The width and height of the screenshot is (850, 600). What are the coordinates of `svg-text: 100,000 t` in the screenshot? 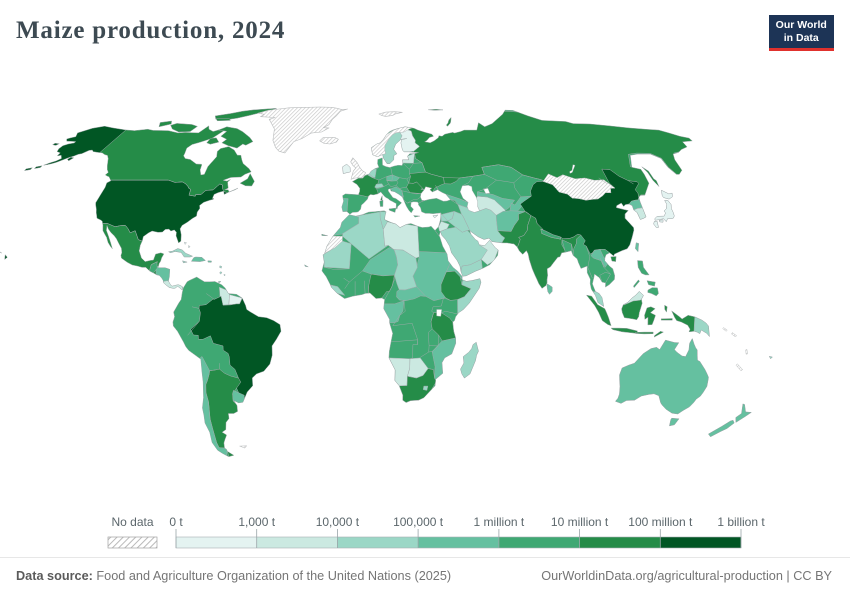 It's located at (418, 522).